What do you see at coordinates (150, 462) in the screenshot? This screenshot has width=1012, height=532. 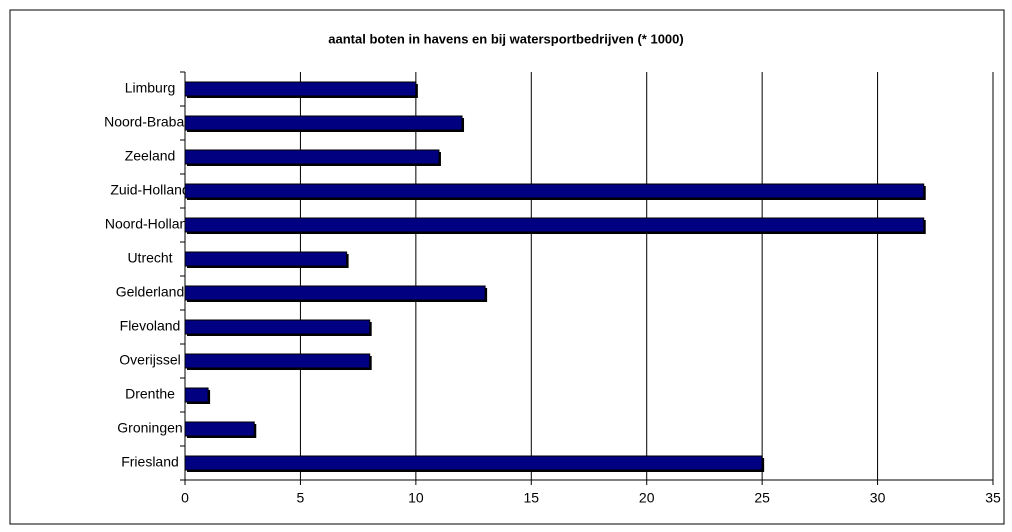 I see `y-tick-label: Friesland` at bounding box center [150, 462].